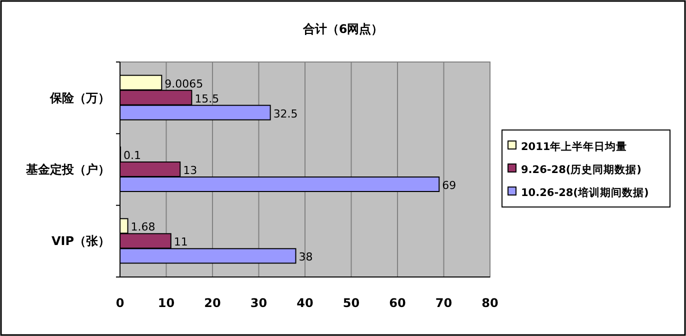 Image resolution: width=686 pixels, height=336 pixels. Describe the element at coordinates (80, 241) in the screenshot. I see `y-tick-label: VIP（张）` at that location.